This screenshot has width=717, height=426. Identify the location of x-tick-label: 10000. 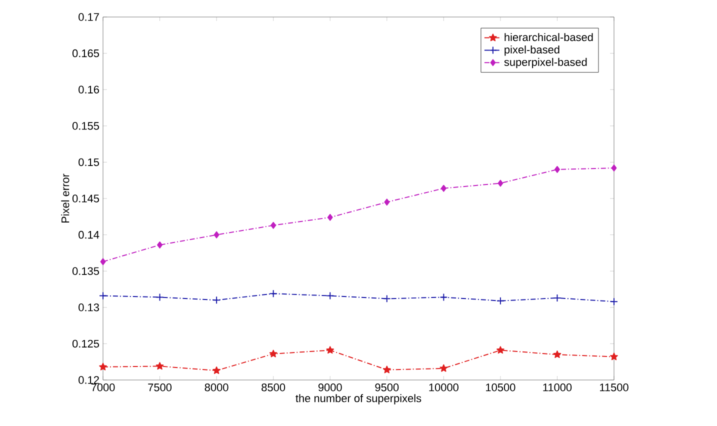
(443, 388).